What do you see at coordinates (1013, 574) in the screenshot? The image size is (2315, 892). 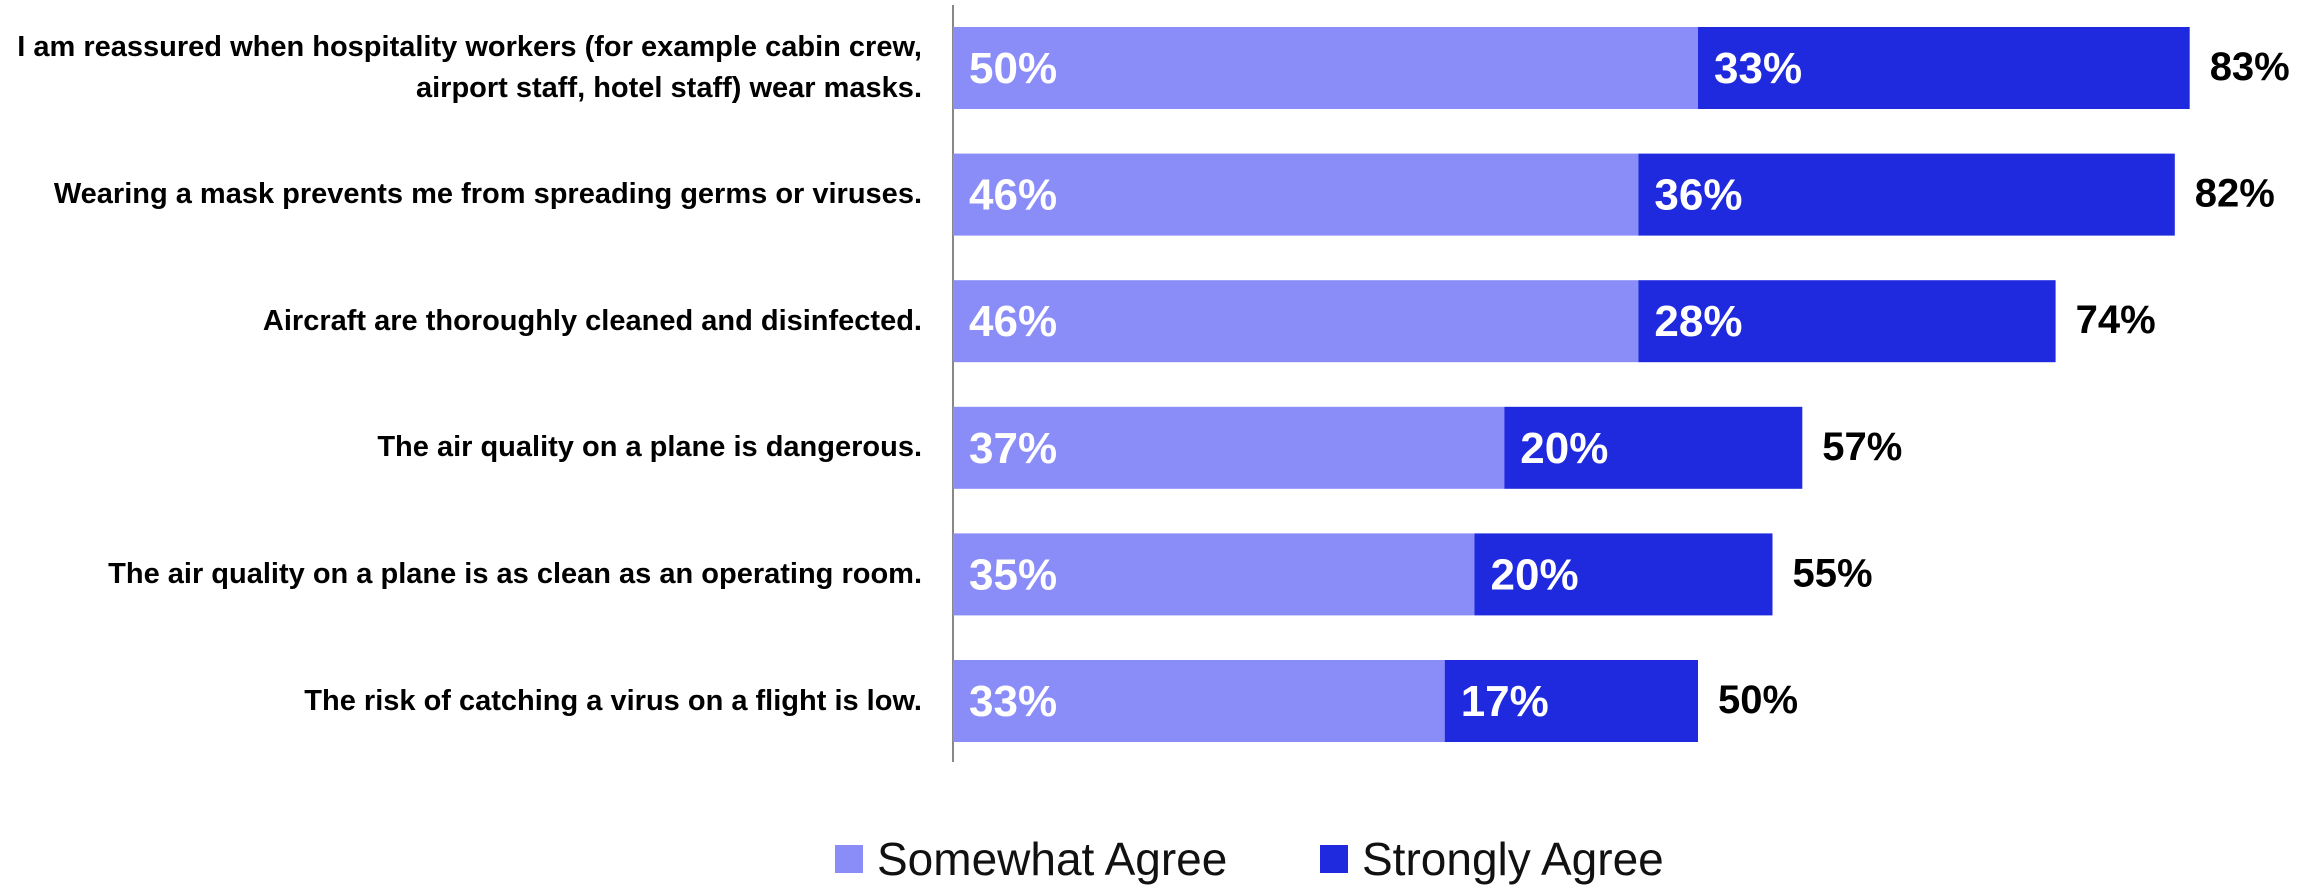 I see `data-label-somewhat-4: 35%` at bounding box center [1013, 574].